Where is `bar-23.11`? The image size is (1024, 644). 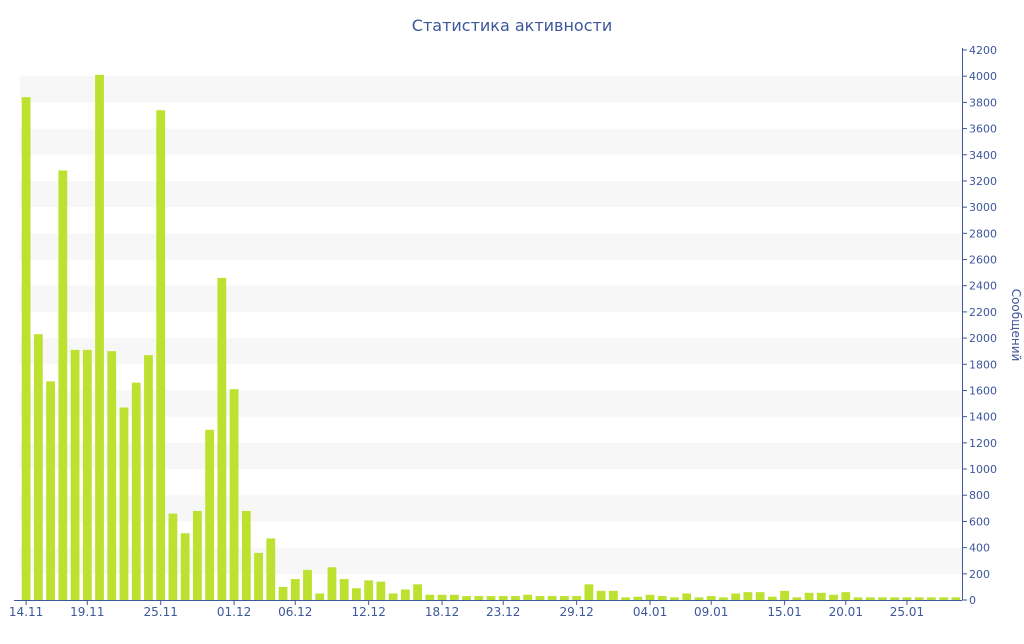
bar-23.11 is located at coordinates (136, 491).